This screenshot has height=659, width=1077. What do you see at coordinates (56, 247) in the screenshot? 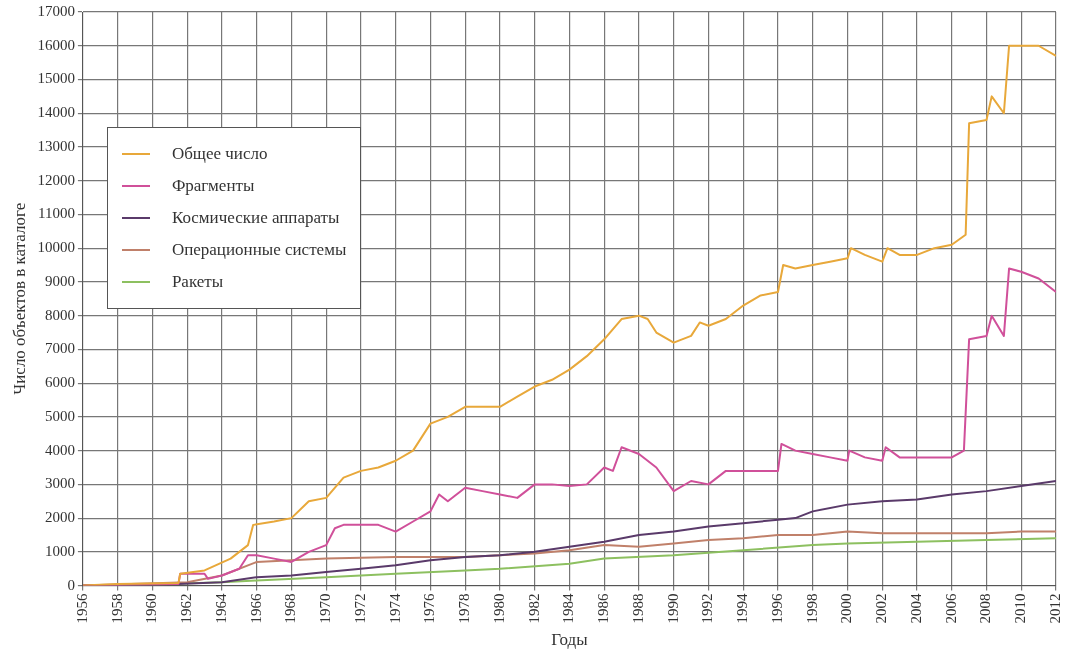
I see `y-tick-label: 10000` at bounding box center [56, 247].